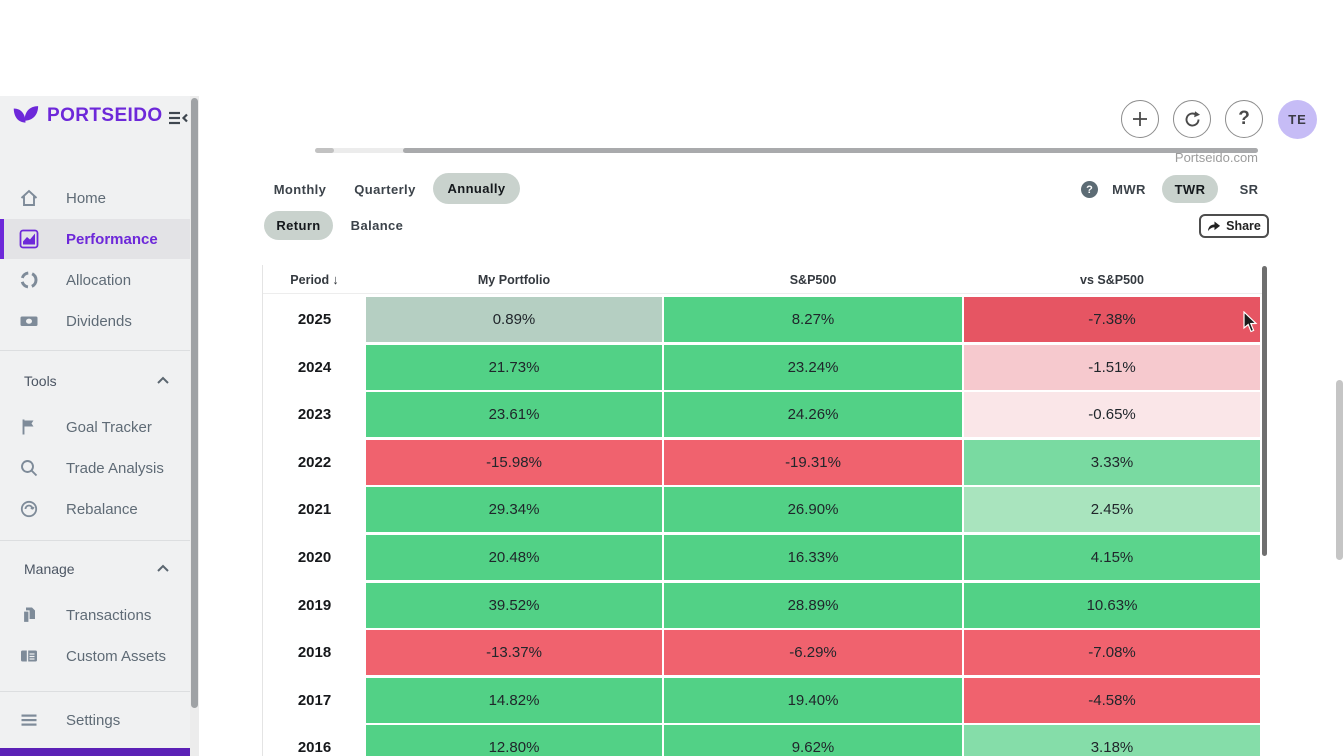  Describe the element at coordinates (514, 740) in the screenshot. I see `return-cell: 12.80%` at that location.